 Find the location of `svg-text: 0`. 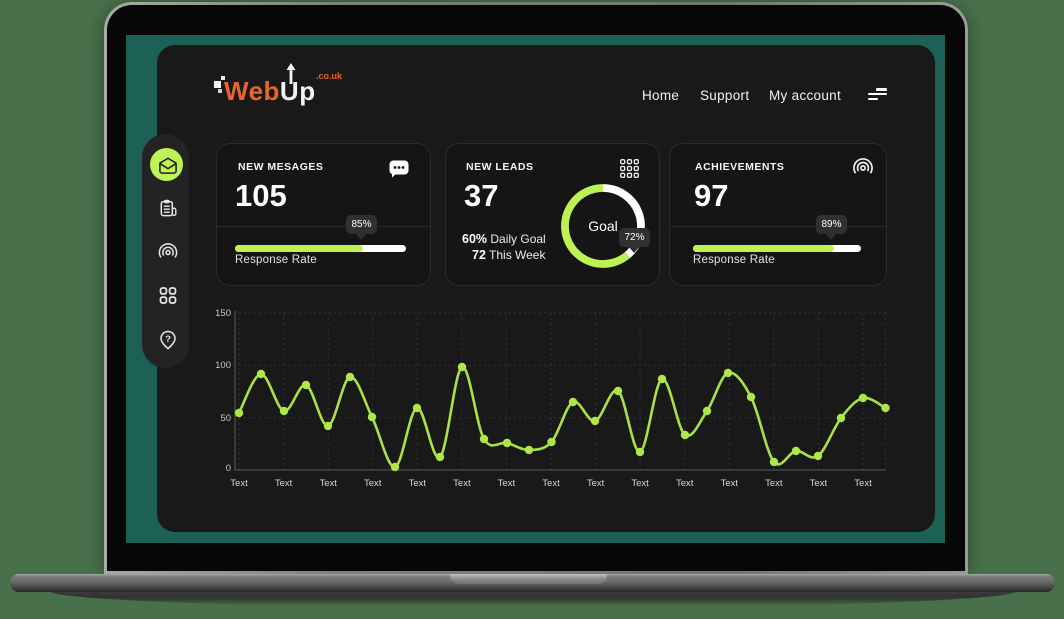

svg-text: 0 is located at coordinates (228, 468).